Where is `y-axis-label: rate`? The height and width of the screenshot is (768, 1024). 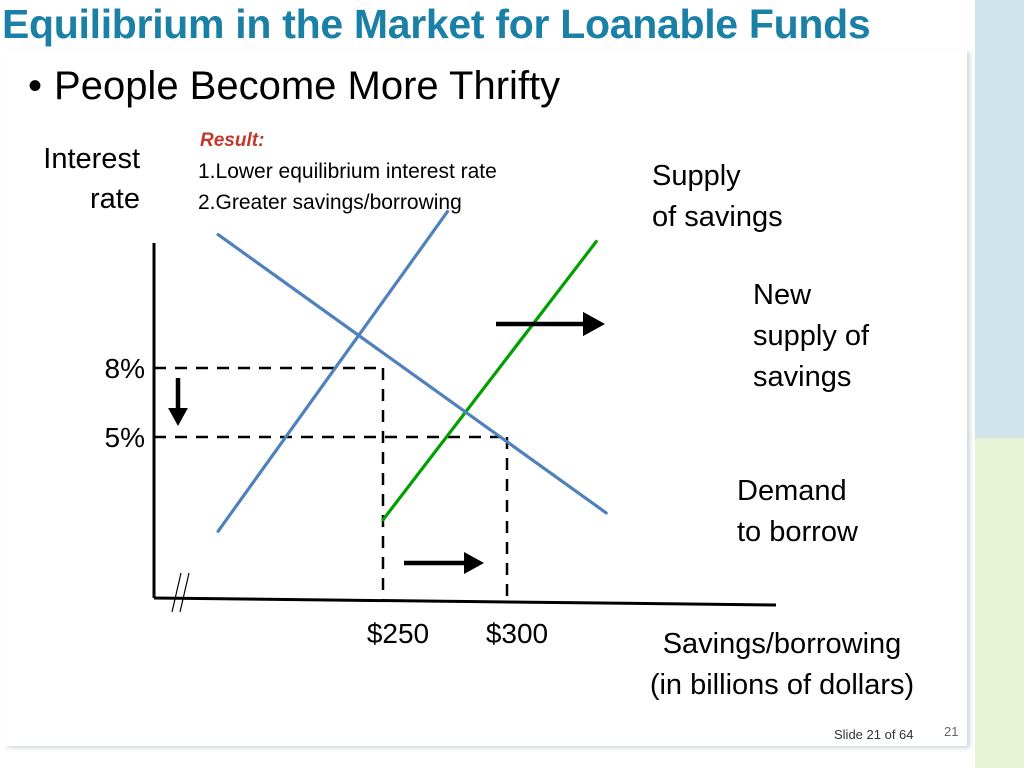
y-axis-label: rate is located at coordinates (115, 199).